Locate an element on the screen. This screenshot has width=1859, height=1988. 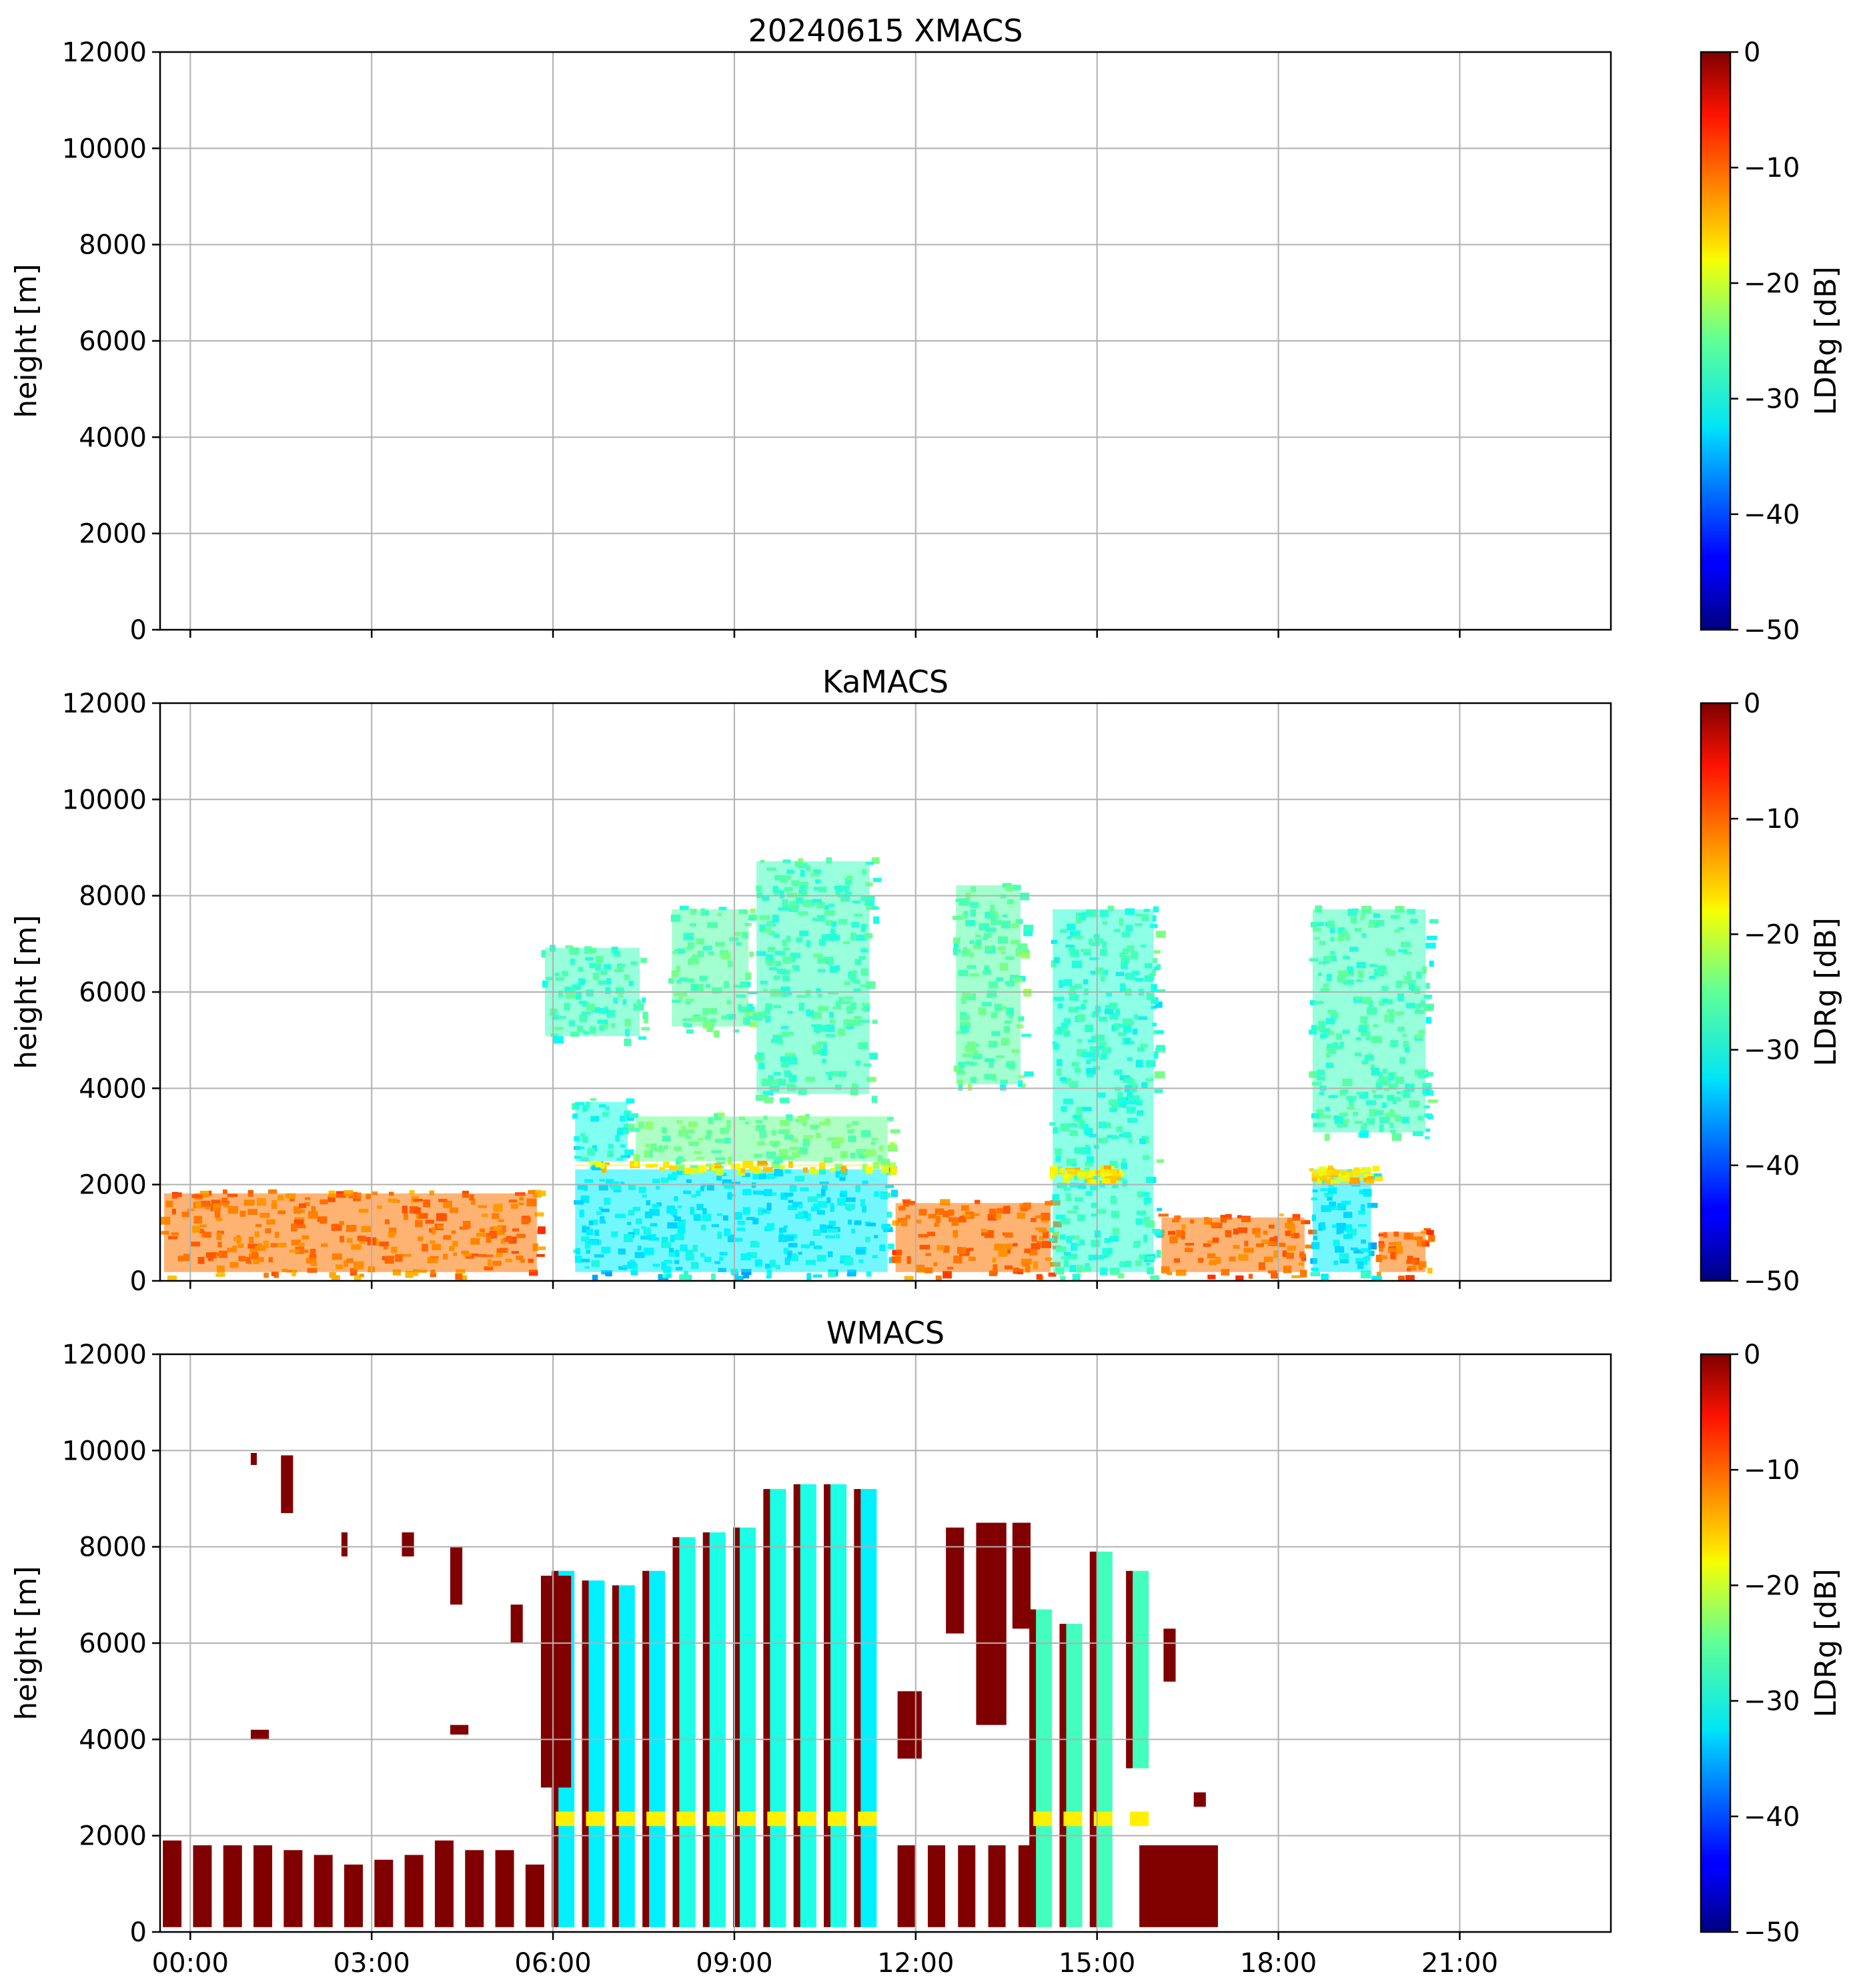
colorbar-tick-label: −40 is located at coordinates (1772, 1166).